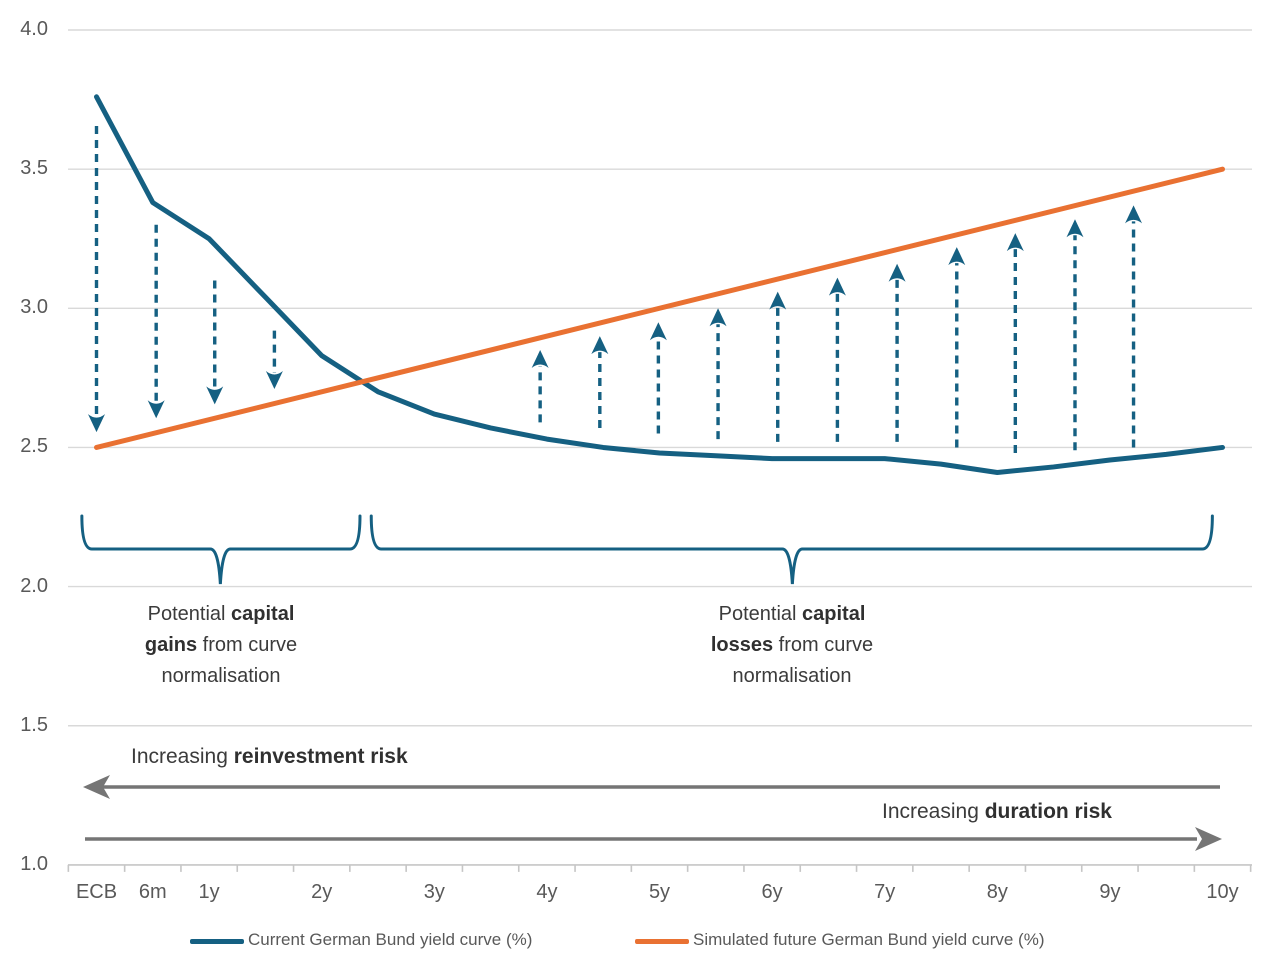  What do you see at coordinates (1110, 892) in the screenshot?
I see `x-axis-tick-label: 9y` at bounding box center [1110, 892].